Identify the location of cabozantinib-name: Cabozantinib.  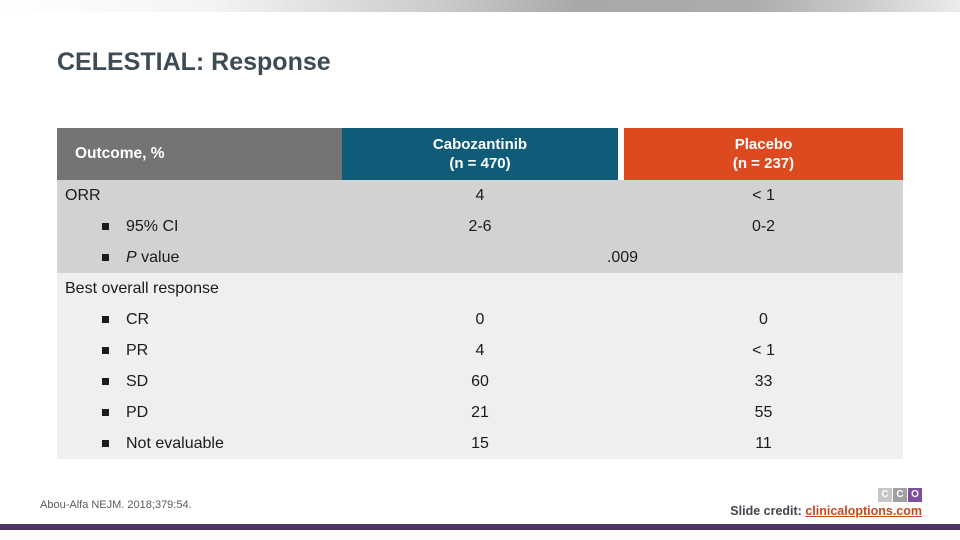
(480, 144).